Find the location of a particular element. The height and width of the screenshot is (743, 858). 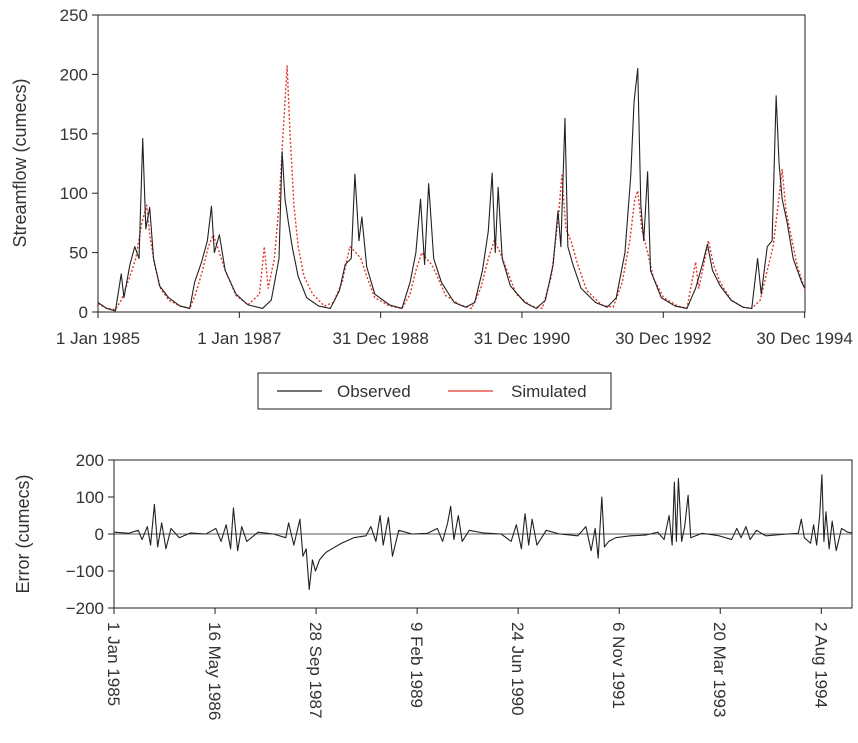

x-tick-label: 31 Dec 1990 is located at coordinates (522, 338).